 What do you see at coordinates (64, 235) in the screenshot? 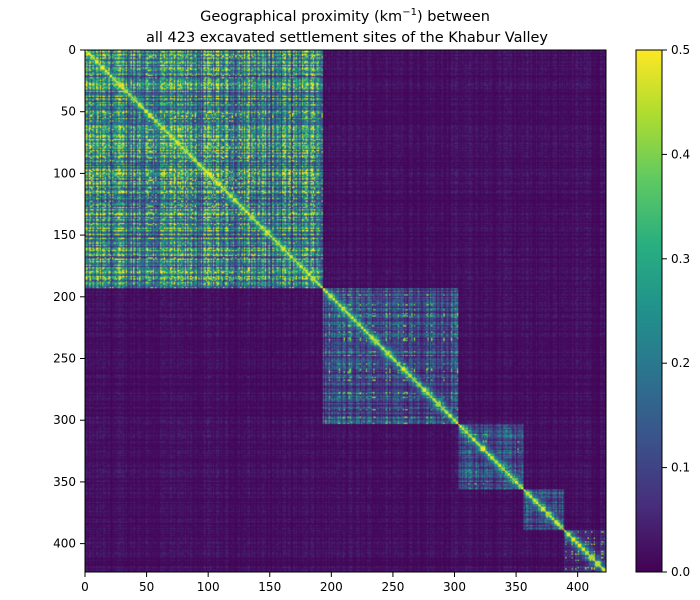
I see `y-tick-label: 150` at bounding box center [64, 235].